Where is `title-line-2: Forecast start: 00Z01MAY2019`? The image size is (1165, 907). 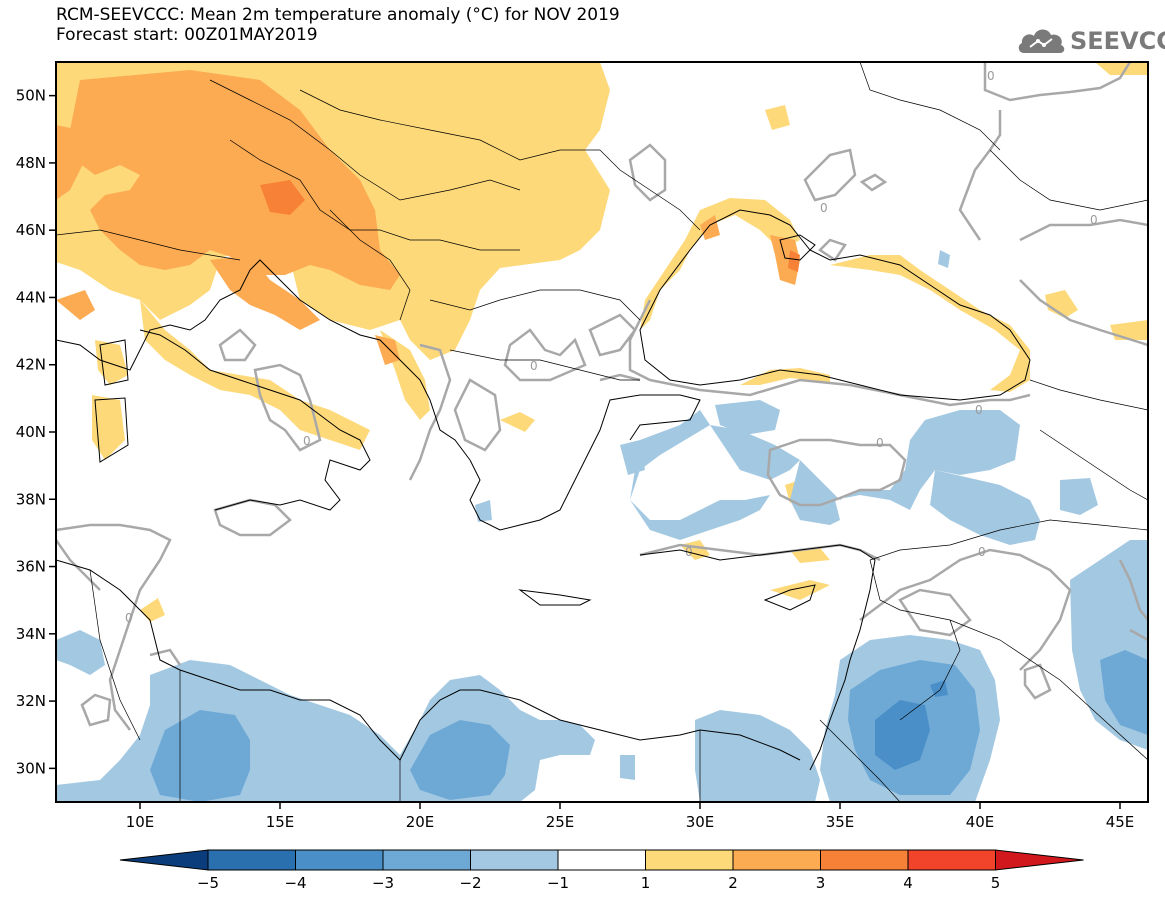
title-line-2: Forecast start: 00Z01MAY2019 is located at coordinates (187, 35).